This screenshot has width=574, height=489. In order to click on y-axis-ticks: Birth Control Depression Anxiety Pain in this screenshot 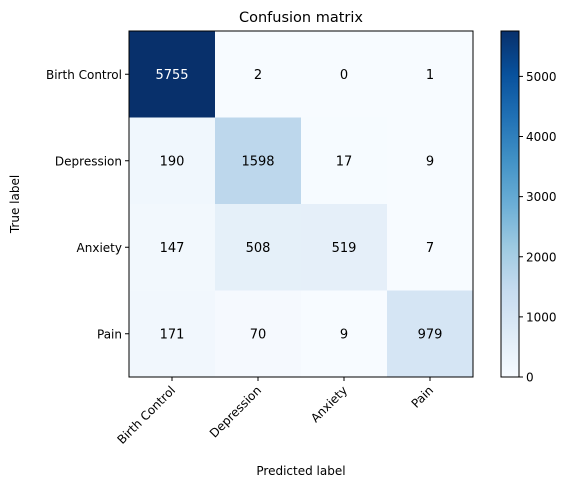, I will do `click(87, 204)`.